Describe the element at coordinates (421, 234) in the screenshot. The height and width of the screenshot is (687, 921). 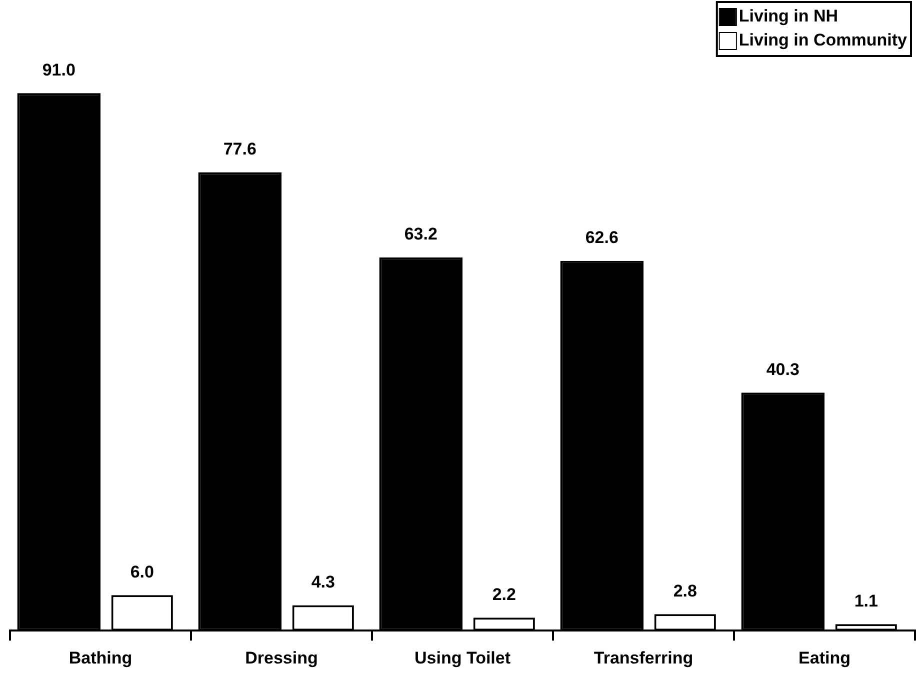
I see `data-label: 63.2` at that location.